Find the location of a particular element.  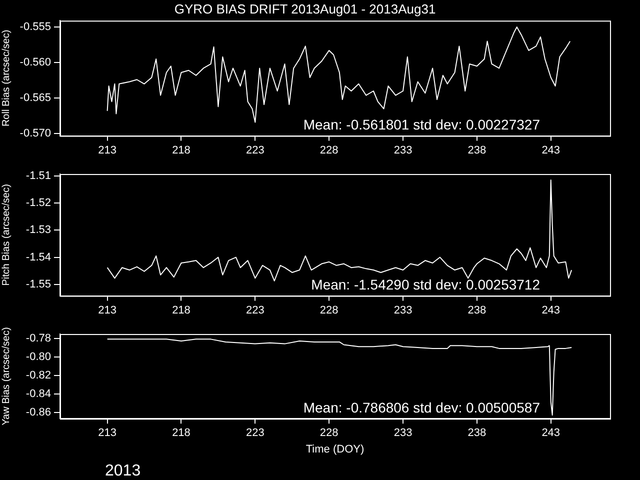

y-tick-label: -1.53 is located at coordinates (38, 230).